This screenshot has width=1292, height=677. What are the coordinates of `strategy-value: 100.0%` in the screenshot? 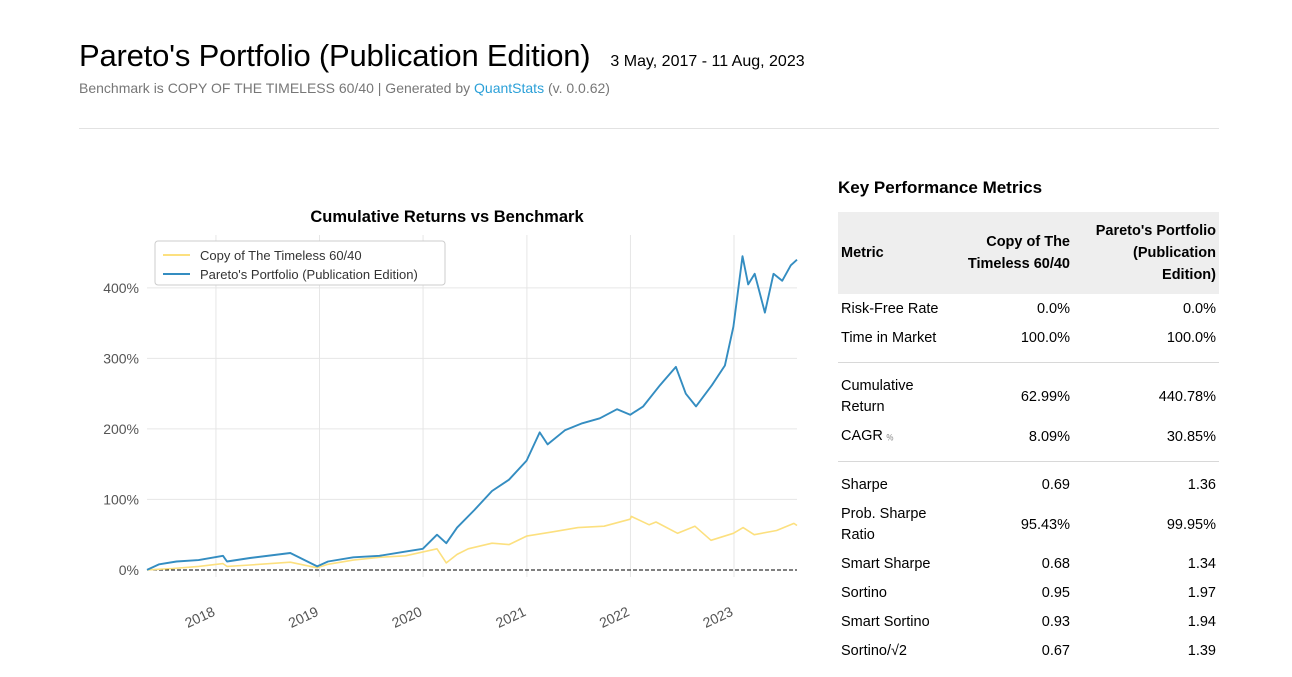 It's located at (1191, 338).